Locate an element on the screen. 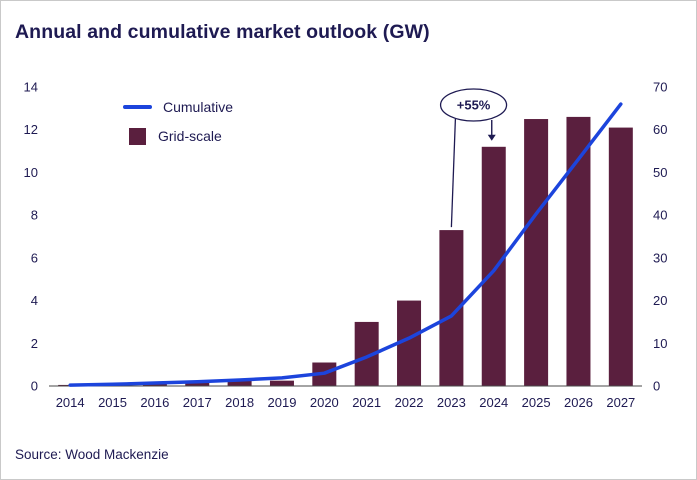 This screenshot has height=480, width=697. x-axis-label-2018: 2018 is located at coordinates (239, 402).